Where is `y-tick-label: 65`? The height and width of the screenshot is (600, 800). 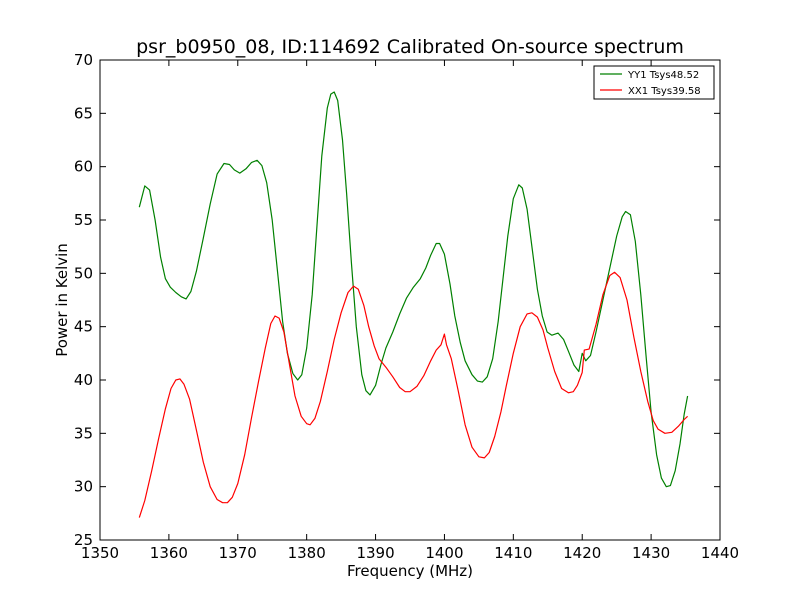
y-tick-label: 65 is located at coordinates (83, 113).